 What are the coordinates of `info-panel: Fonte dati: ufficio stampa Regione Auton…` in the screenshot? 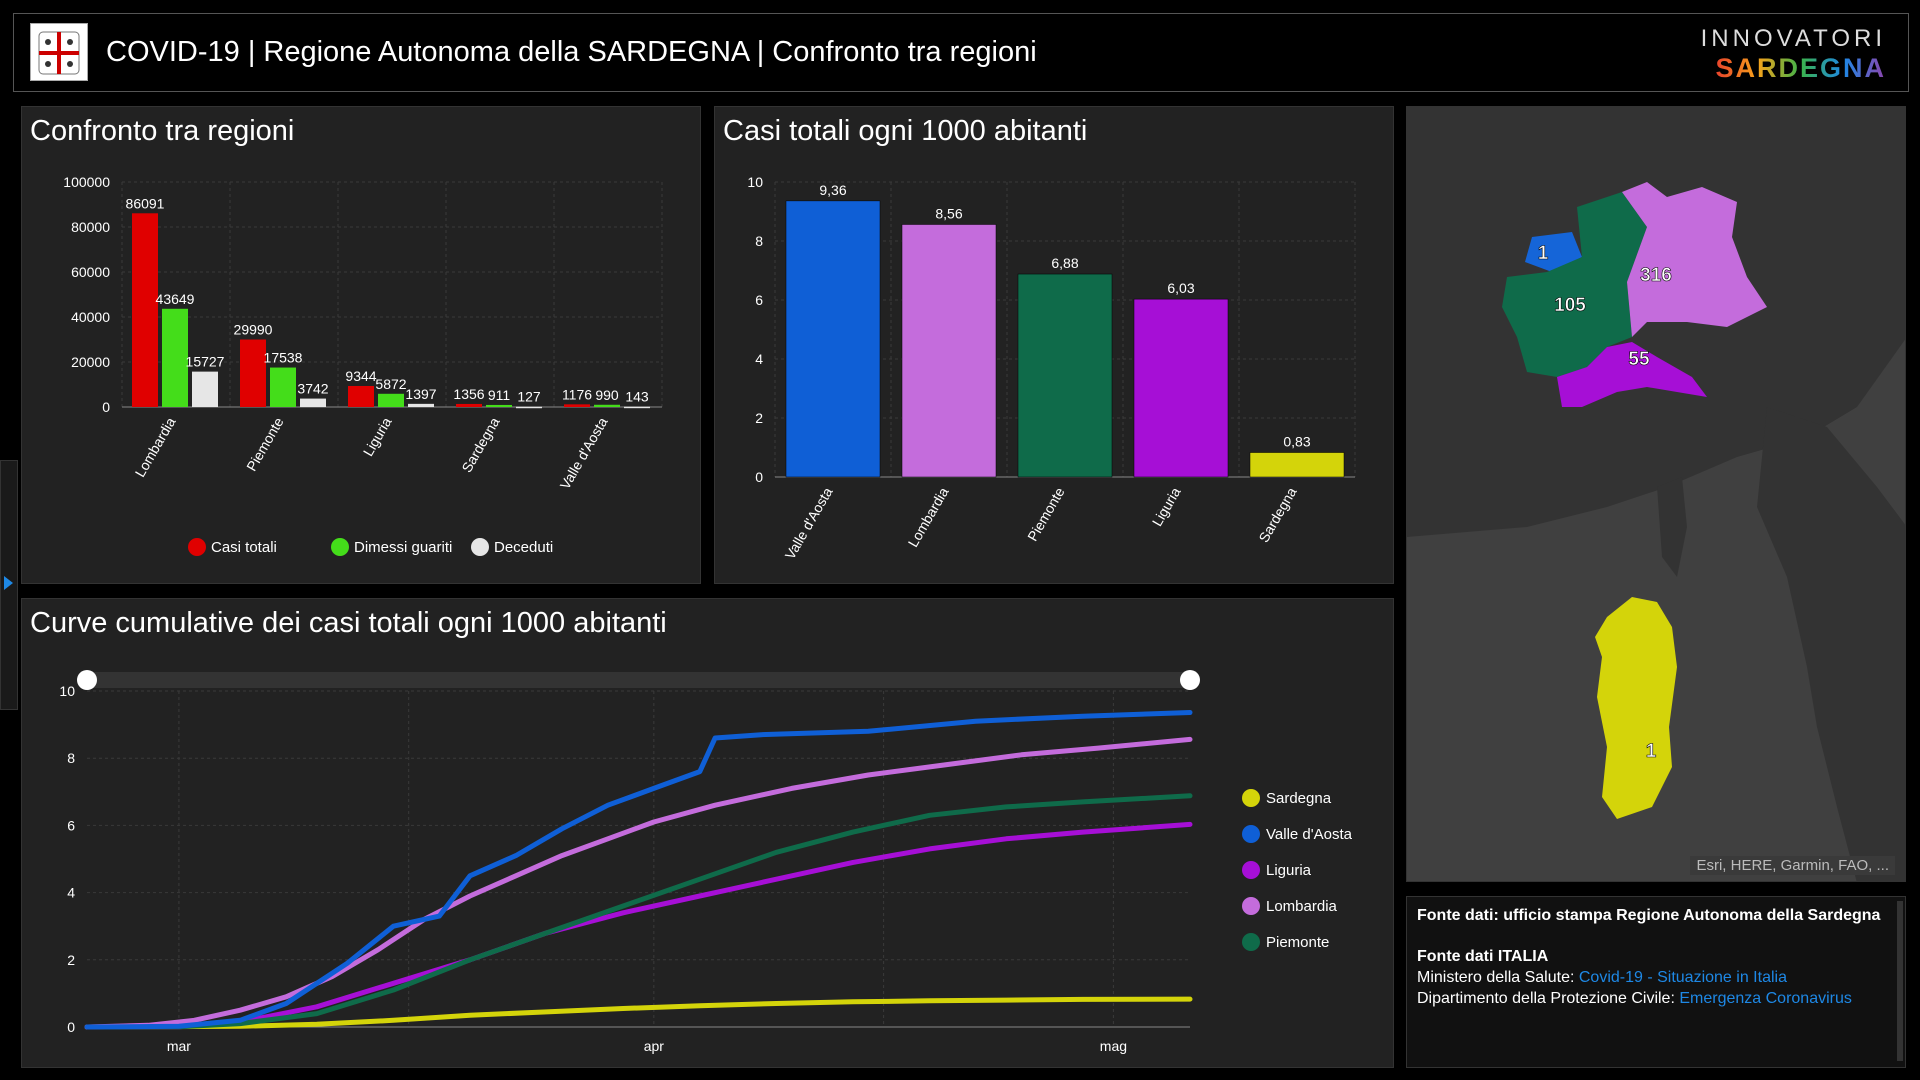 It's located at (1656, 982).